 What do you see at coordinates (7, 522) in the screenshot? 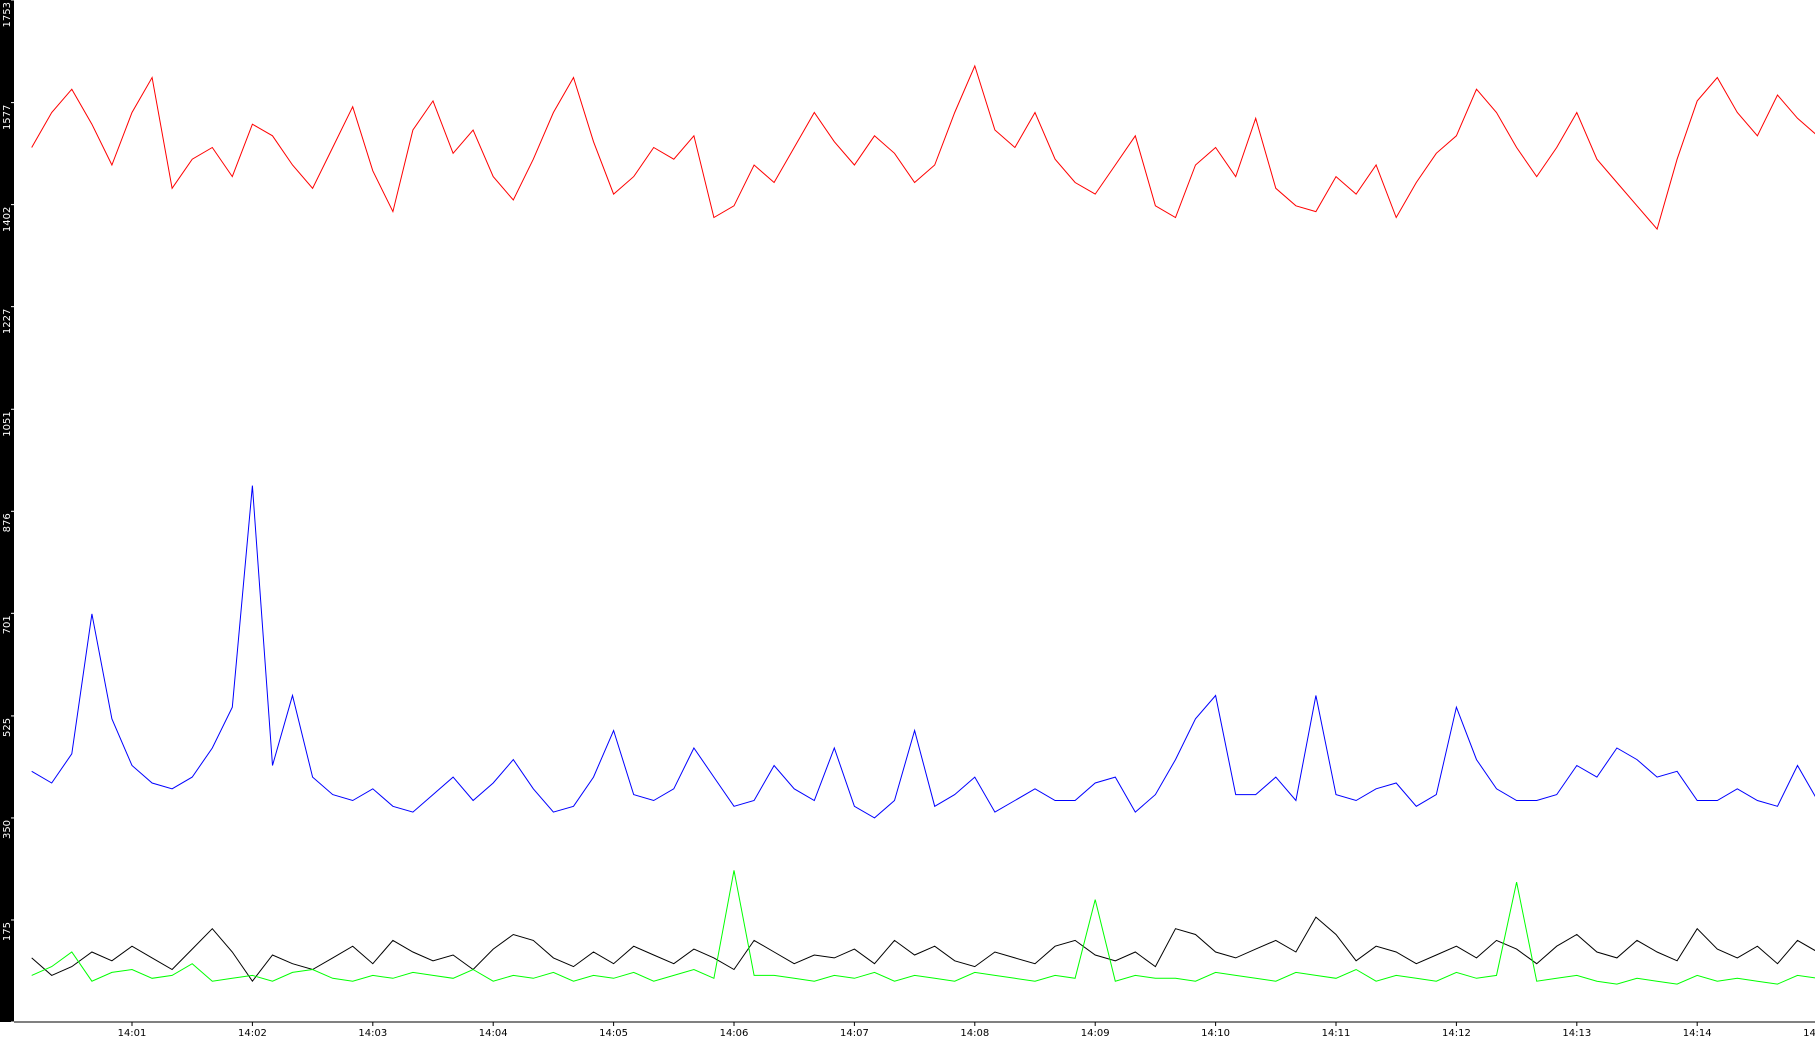
I see `y-tick-label: 876` at bounding box center [7, 522].